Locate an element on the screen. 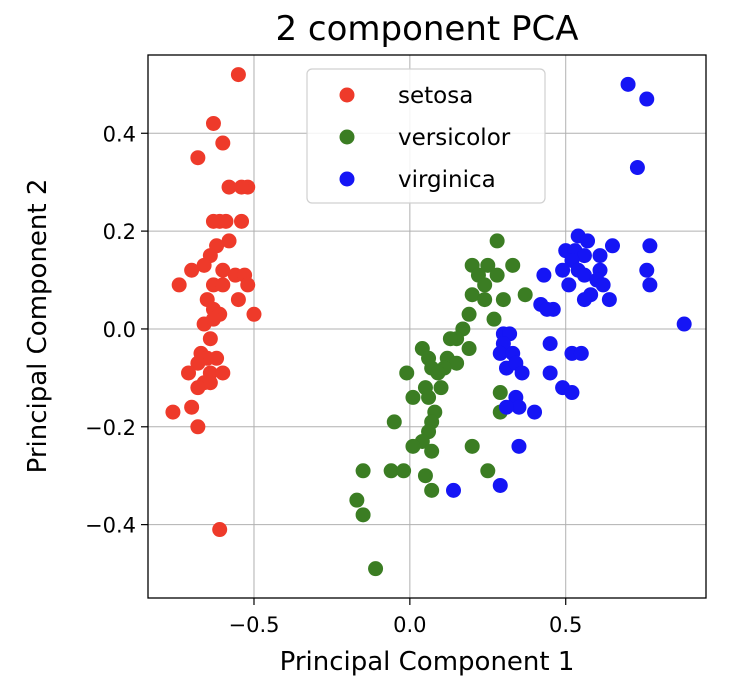 The height and width of the screenshot is (688, 738). legend-marker-versicolor is located at coordinates (347, 137).